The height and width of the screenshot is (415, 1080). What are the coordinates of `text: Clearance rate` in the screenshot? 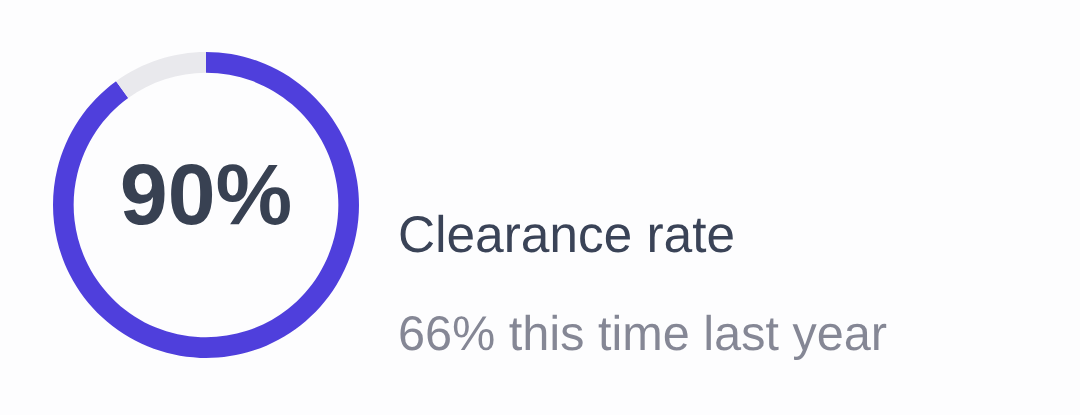 It's located at (566, 233).